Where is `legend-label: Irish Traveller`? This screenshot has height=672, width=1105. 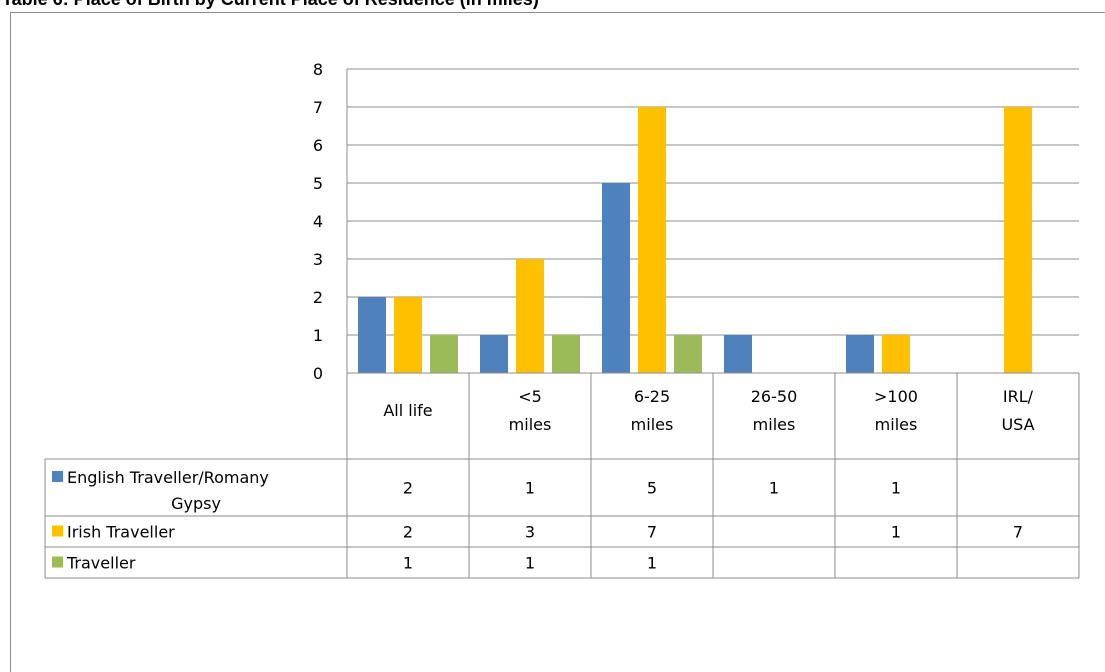 legend-label: Irish Traveller is located at coordinates (121, 532).